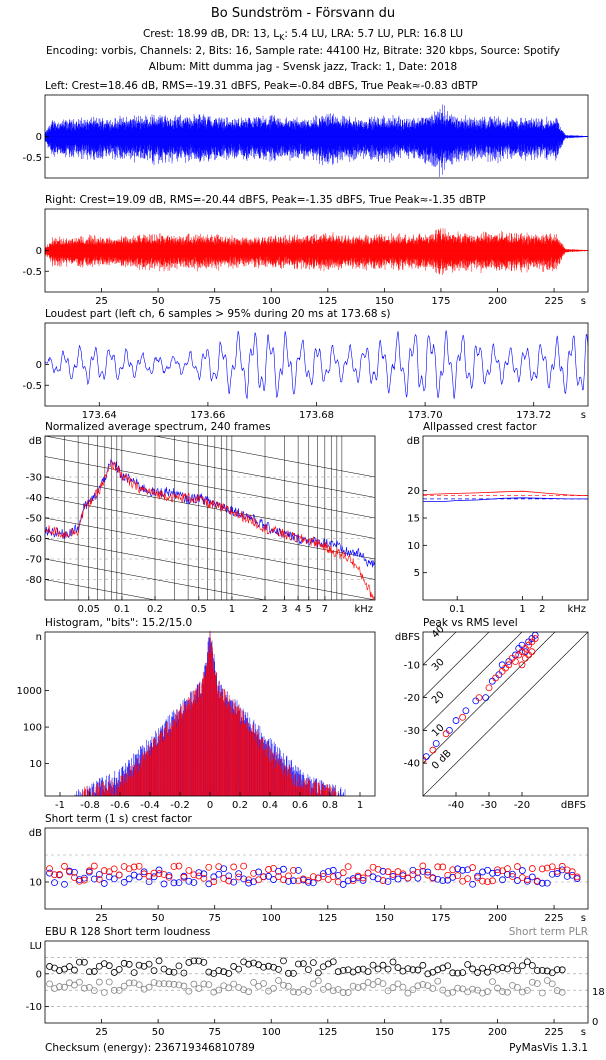  What do you see at coordinates (39, 251) in the screenshot?
I see `right-ytick-label: 0` at bounding box center [39, 251].